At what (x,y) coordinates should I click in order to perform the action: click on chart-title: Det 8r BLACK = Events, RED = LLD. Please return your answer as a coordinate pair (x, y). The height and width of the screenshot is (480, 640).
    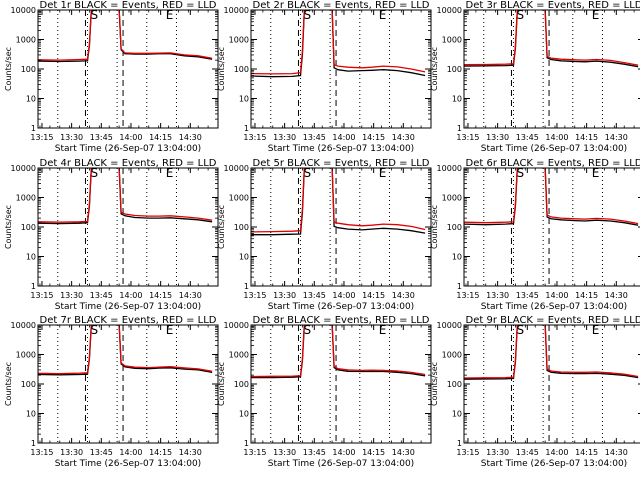
    Looking at the image, I should click on (341, 320).